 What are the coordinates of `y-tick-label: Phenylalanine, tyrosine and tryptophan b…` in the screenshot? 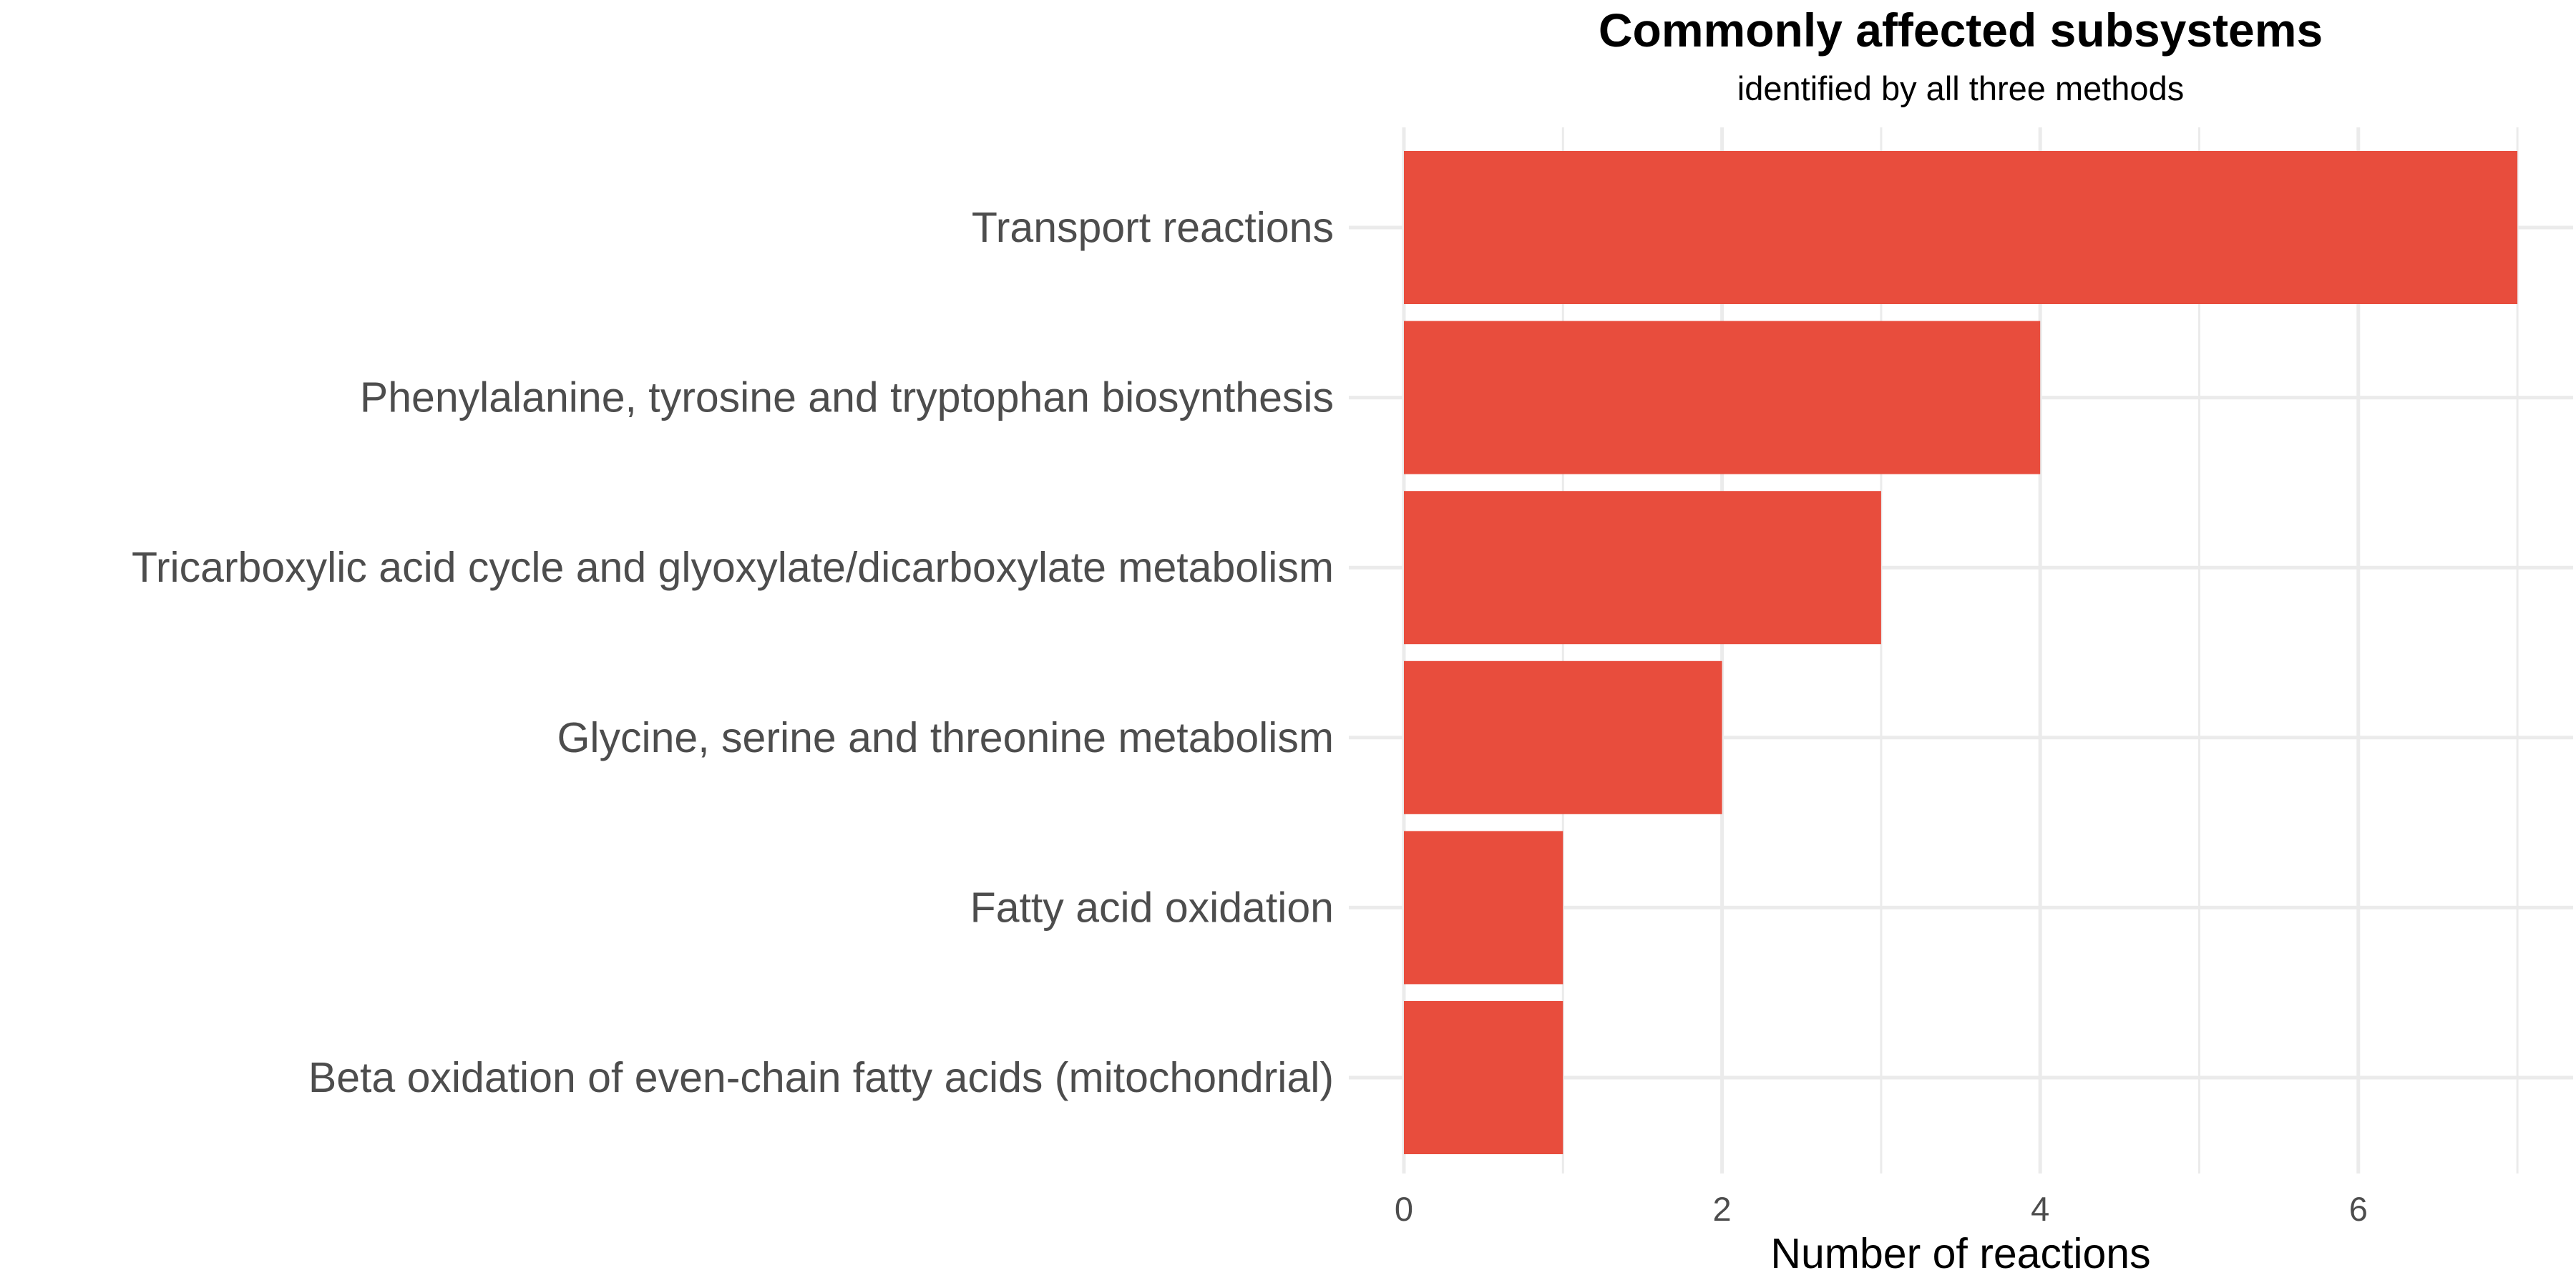 It's located at (847, 397).